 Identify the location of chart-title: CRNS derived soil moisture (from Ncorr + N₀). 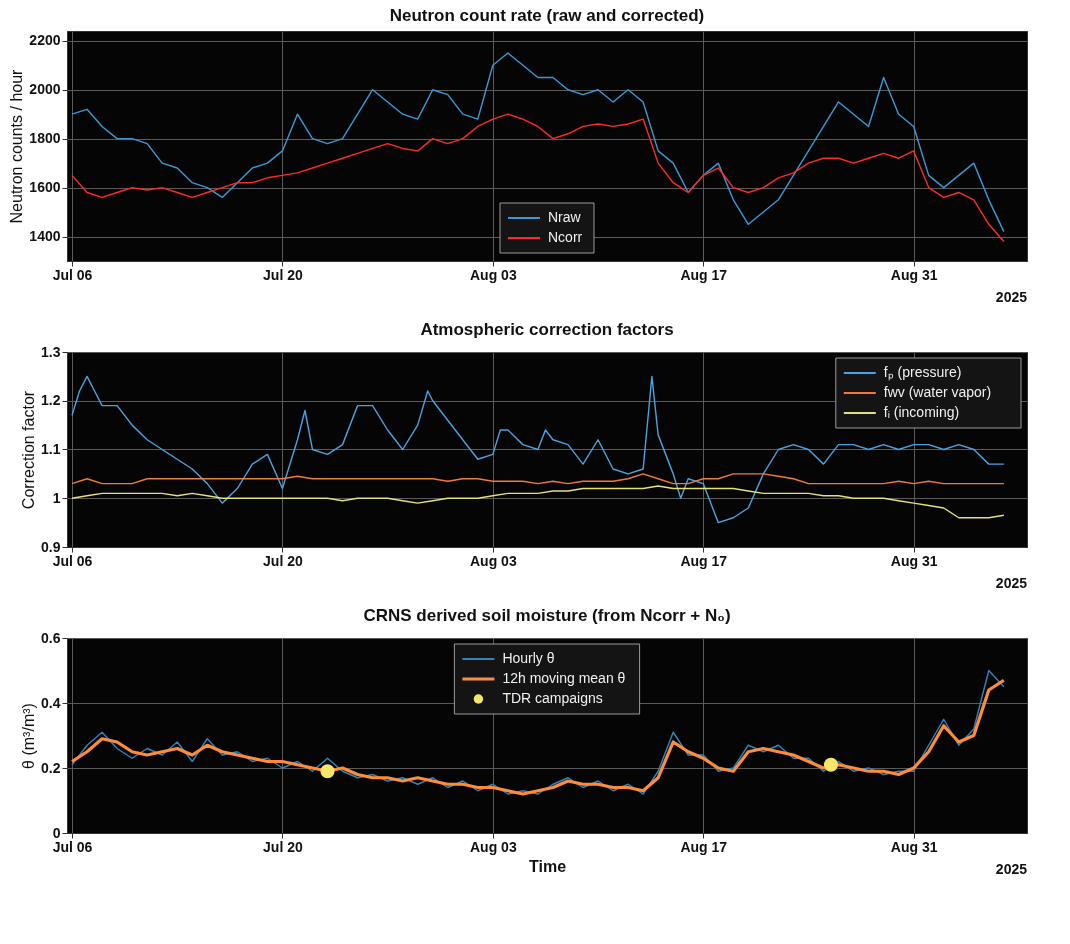
(547, 615).